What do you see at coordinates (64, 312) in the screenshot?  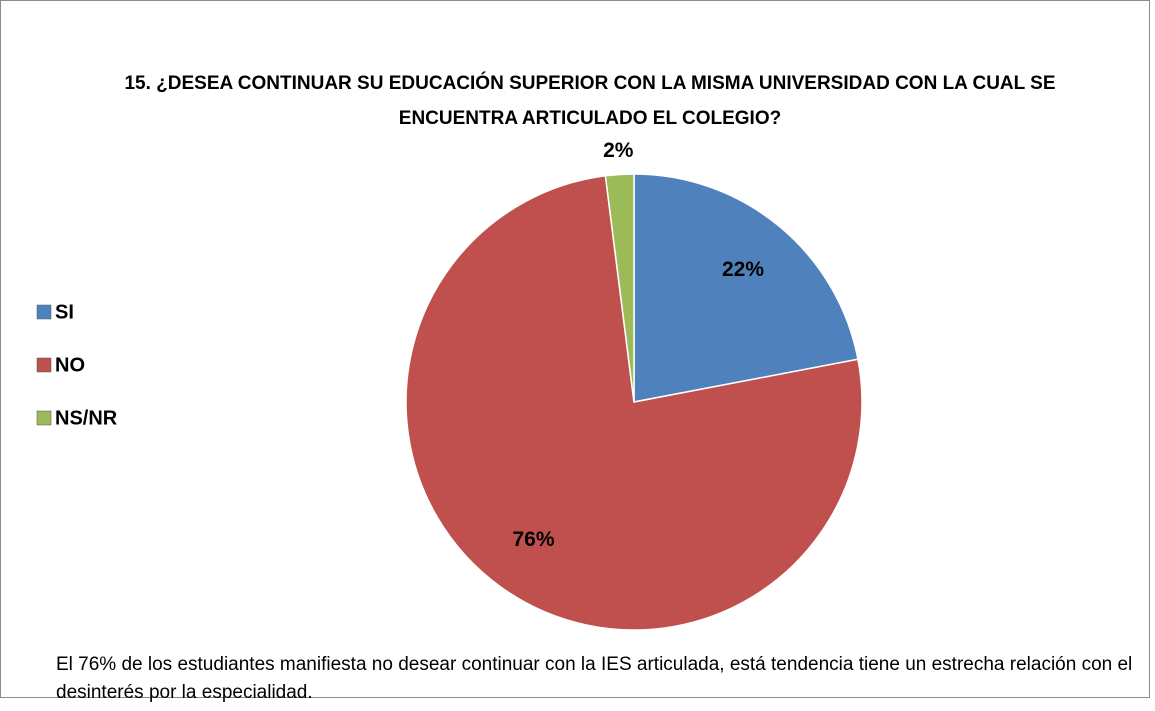 I see `legend-label: SI` at bounding box center [64, 312].